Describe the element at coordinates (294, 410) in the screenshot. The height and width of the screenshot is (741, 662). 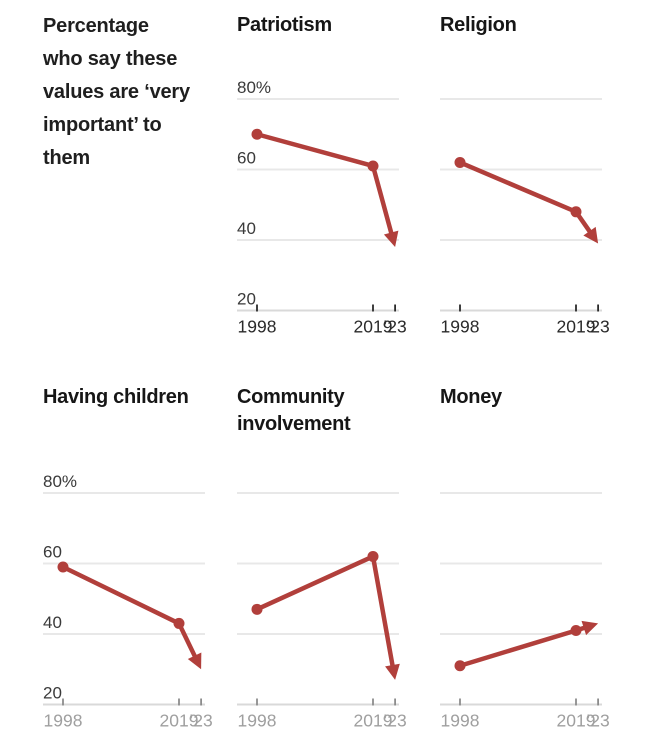
I see `chart-title-community-involvement: Community involvement` at that location.